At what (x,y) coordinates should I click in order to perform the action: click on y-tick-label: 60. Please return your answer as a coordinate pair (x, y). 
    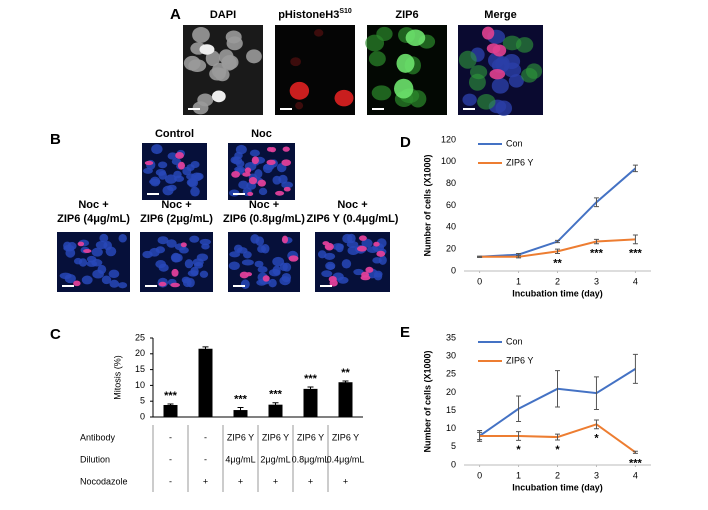
    Looking at the image, I should click on (451, 205).